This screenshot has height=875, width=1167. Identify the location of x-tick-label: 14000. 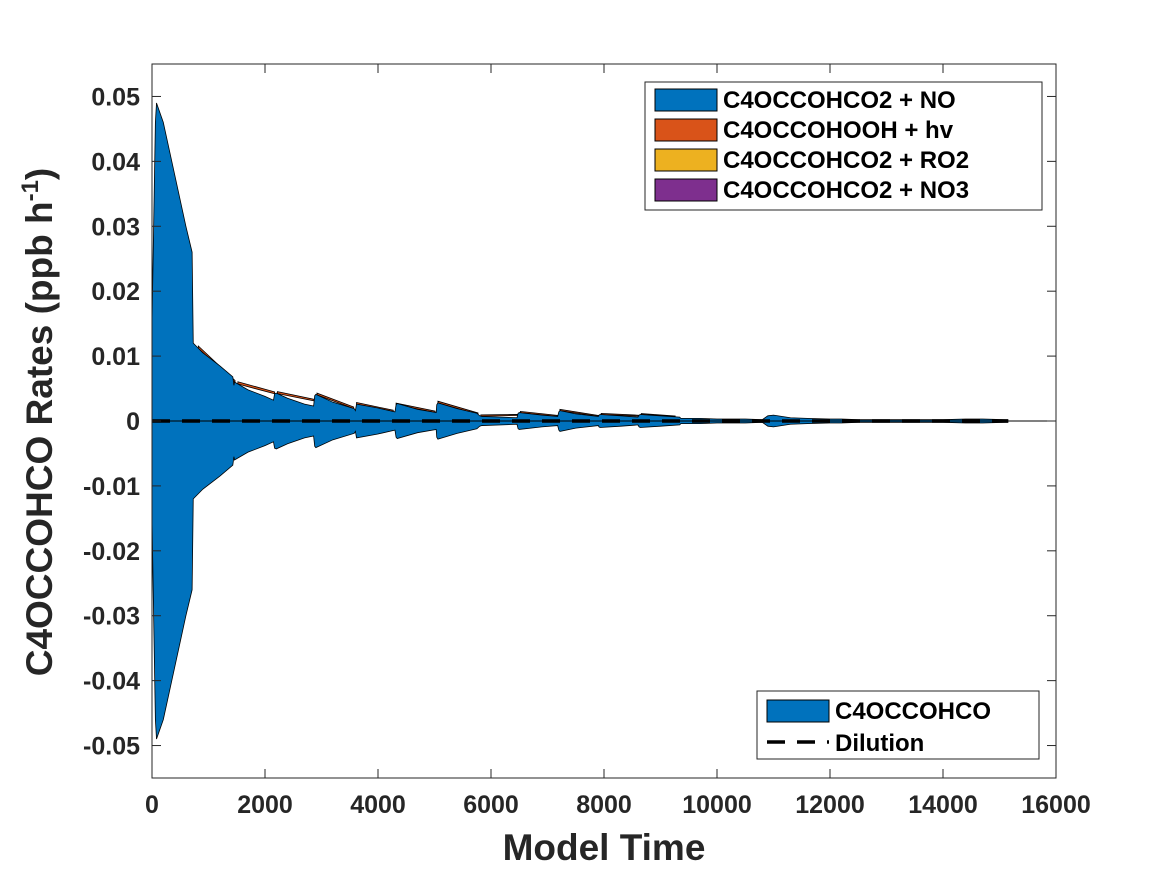
(943, 805).